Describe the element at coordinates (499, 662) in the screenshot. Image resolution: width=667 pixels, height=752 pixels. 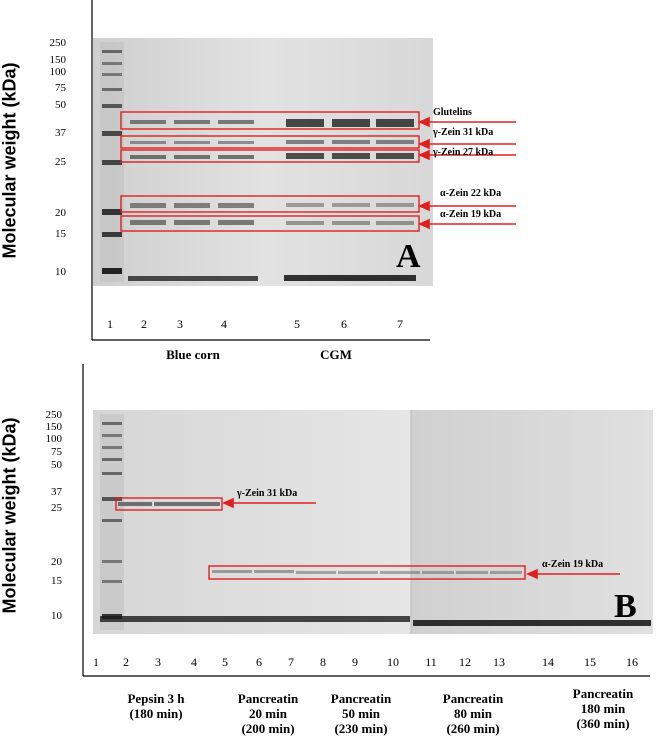
I see `lane-number: 13` at that location.